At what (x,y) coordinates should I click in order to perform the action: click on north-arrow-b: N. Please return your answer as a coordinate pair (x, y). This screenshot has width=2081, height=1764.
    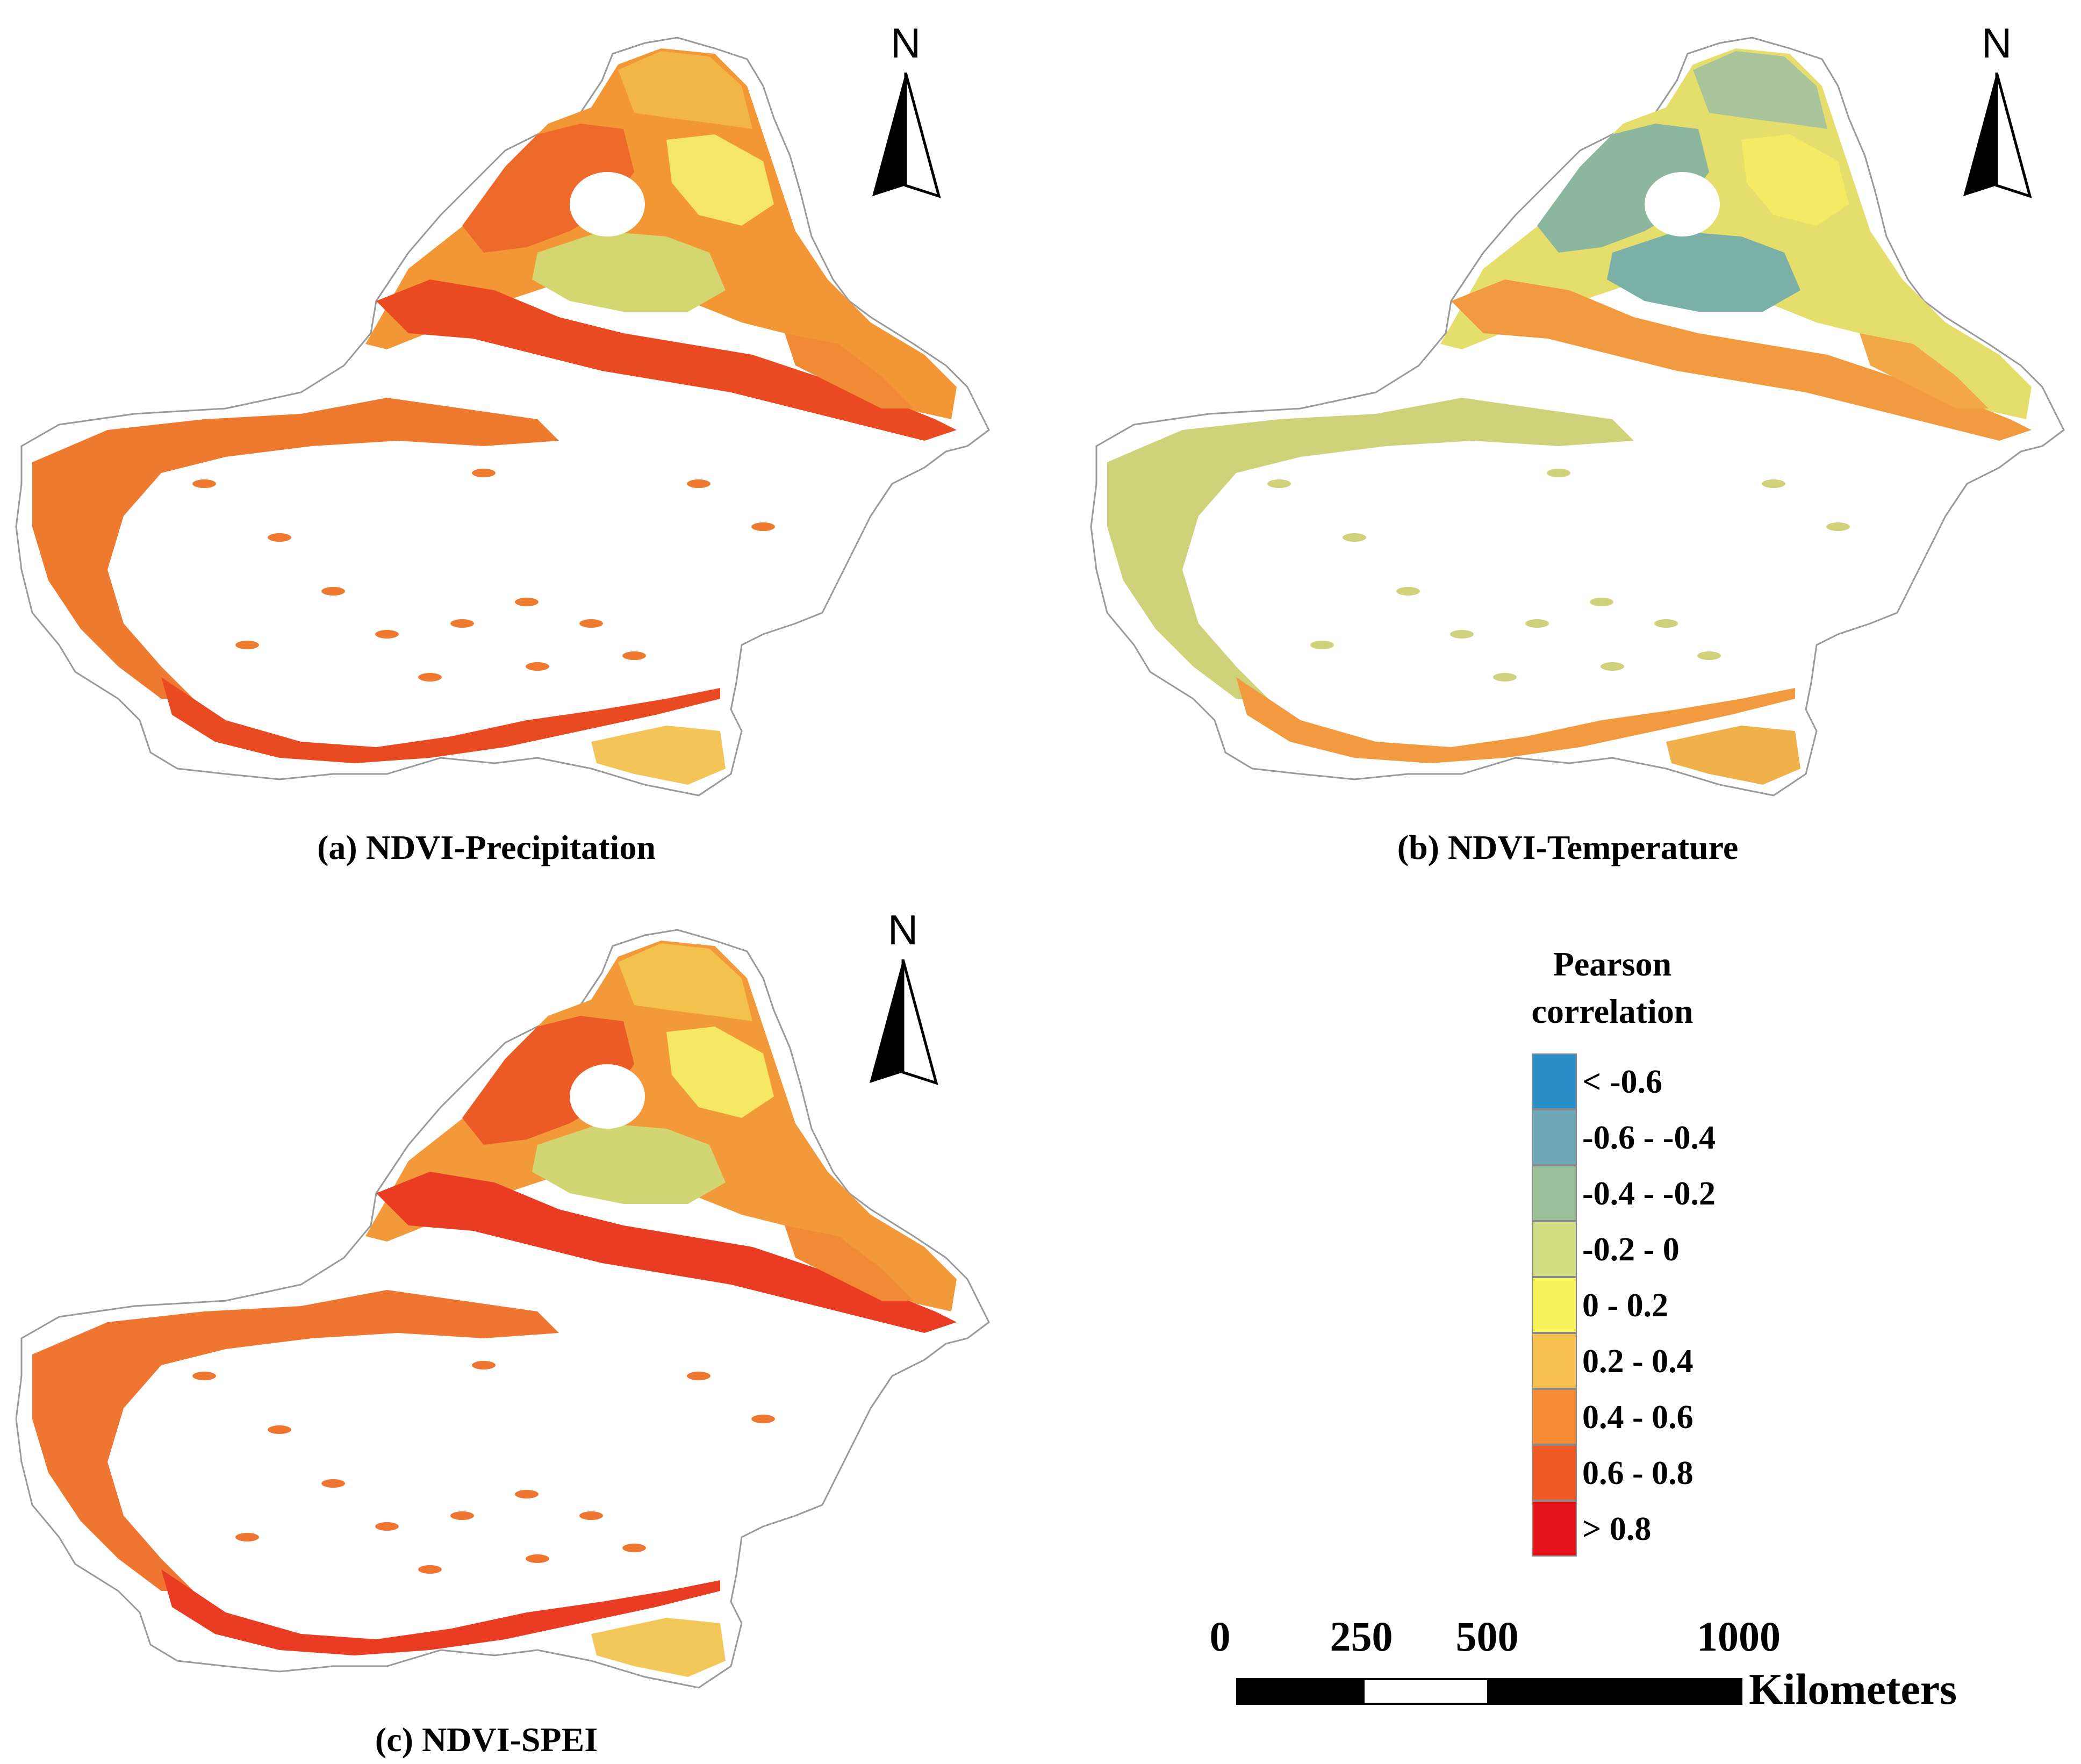
    Looking at the image, I should click on (1996, 110).